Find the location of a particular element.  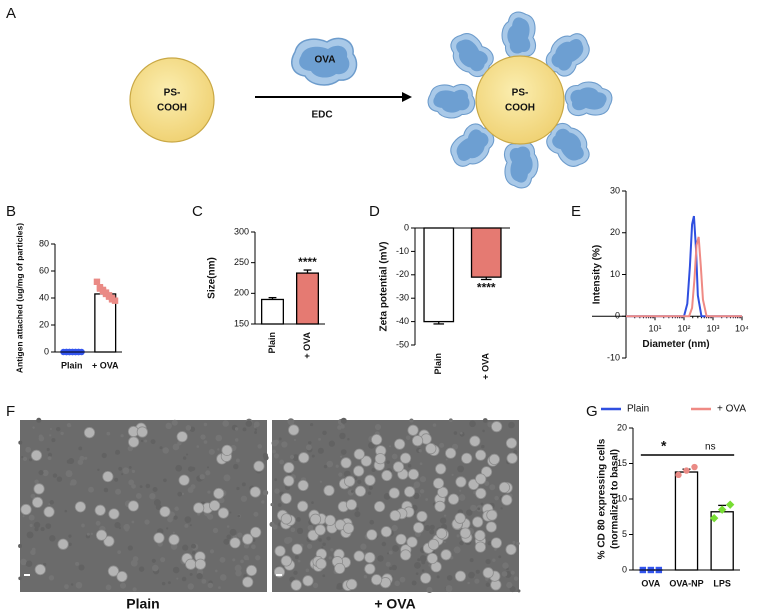

x-tick-label: OVA-NP is located at coordinates (686, 583).